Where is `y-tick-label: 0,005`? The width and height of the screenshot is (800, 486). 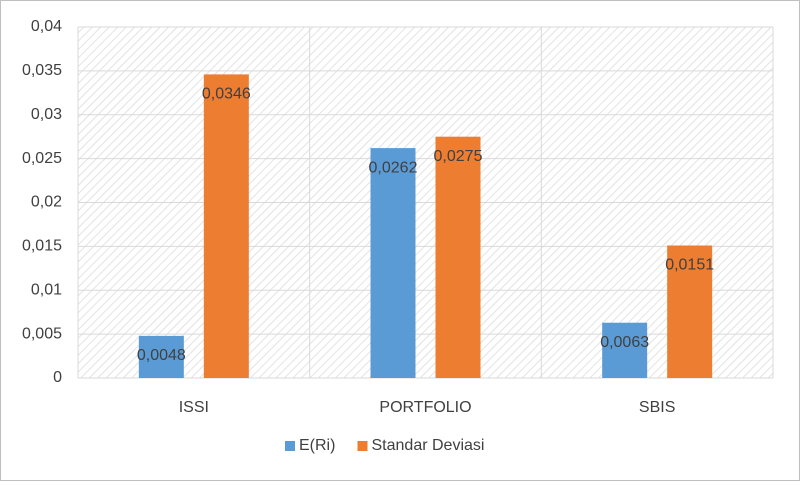
y-tick-label: 0,005 is located at coordinates (42, 333).